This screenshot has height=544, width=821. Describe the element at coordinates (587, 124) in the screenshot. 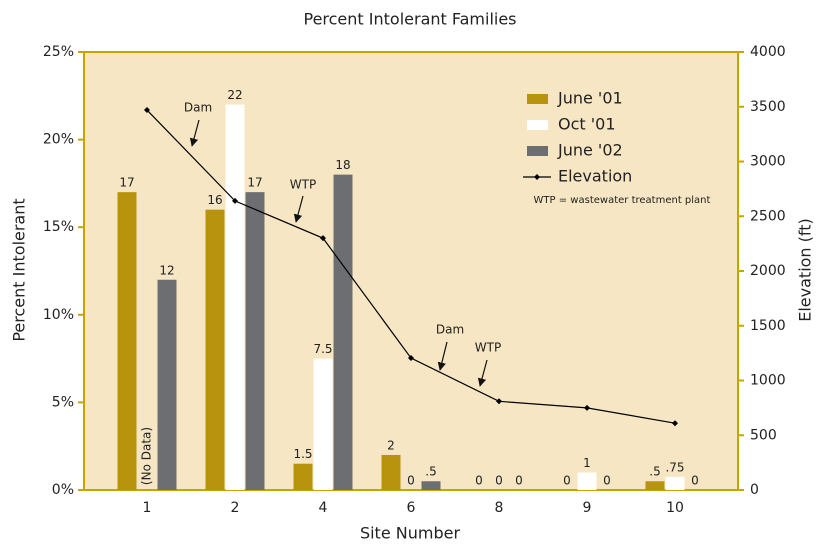

I see `legend-label: Oct '01` at that location.